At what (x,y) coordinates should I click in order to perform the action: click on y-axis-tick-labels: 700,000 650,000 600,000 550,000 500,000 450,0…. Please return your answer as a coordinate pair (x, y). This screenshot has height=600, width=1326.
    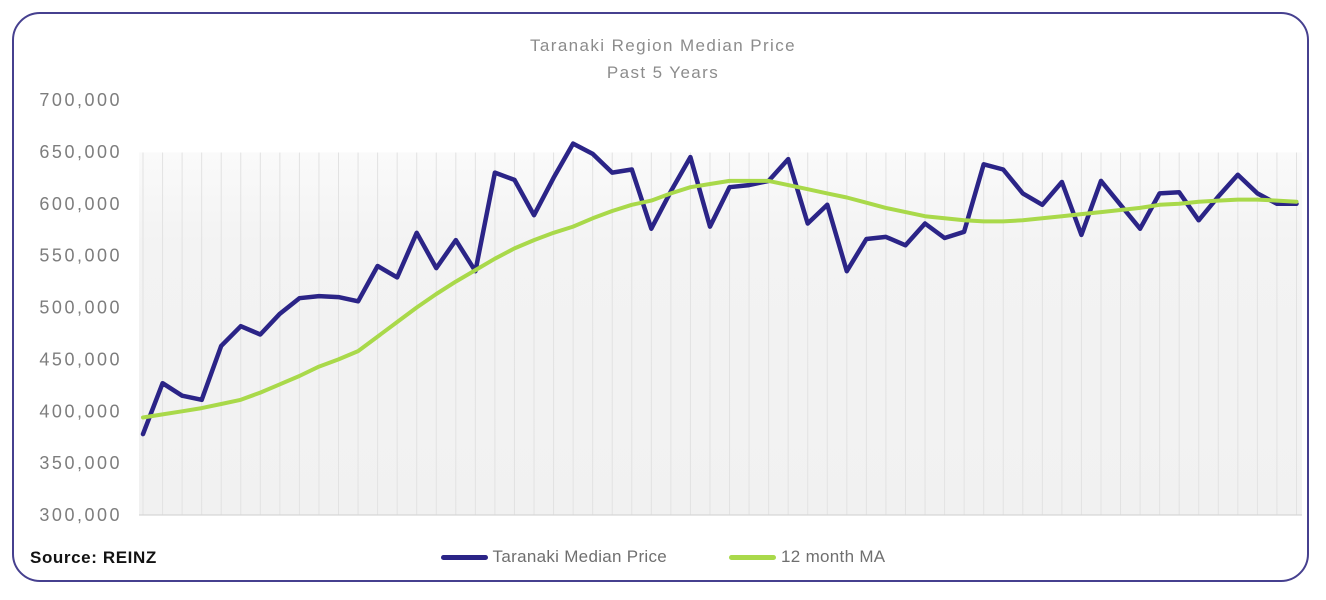
    Looking at the image, I should click on (80, 307).